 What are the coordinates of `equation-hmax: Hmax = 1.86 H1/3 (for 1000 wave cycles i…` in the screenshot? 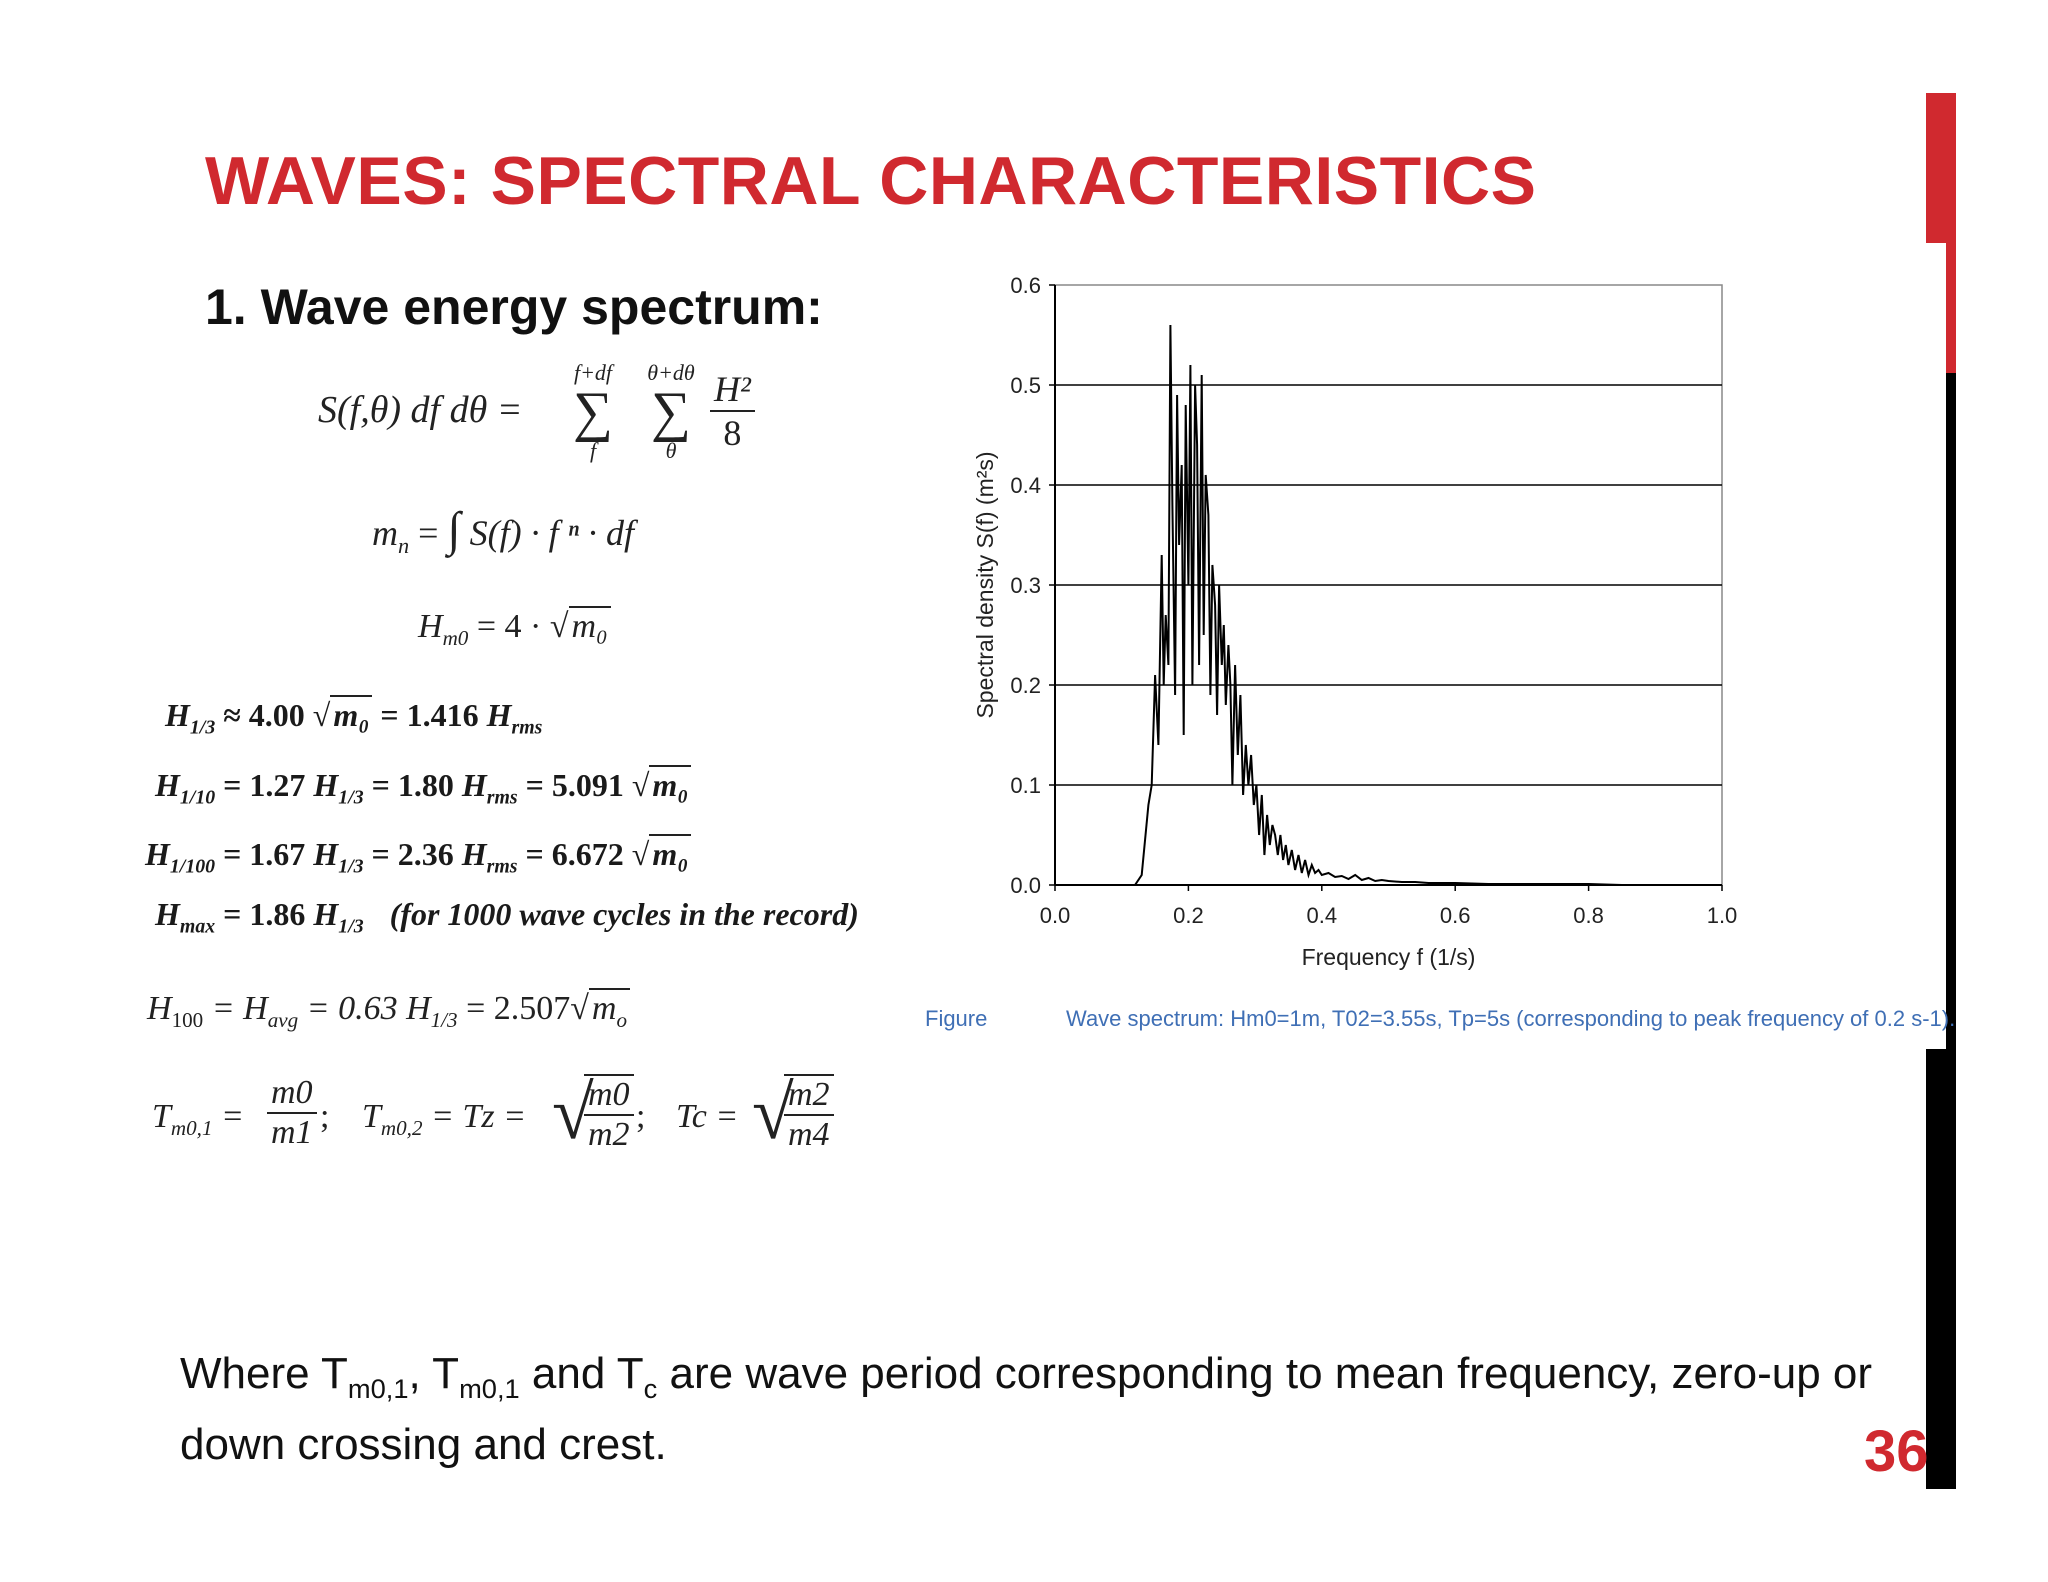 It's located at (507, 917).